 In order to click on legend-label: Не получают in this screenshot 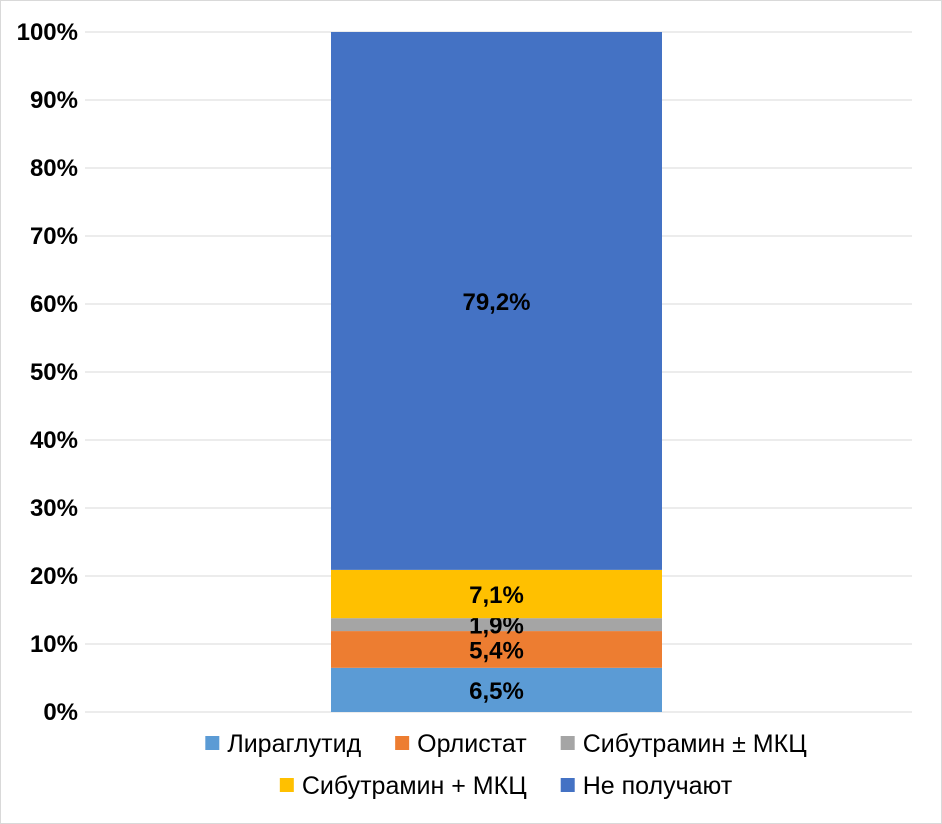, I will do `click(658, 786)`.